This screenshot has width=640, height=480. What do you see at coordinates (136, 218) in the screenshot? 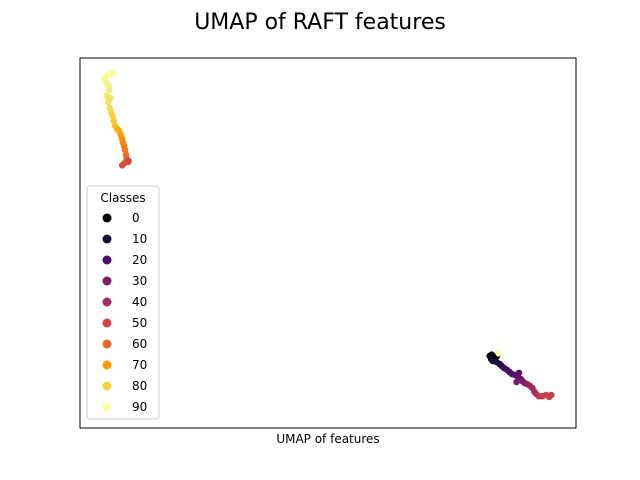
I see `legend-label: 0` at bounding box center [136, 218].